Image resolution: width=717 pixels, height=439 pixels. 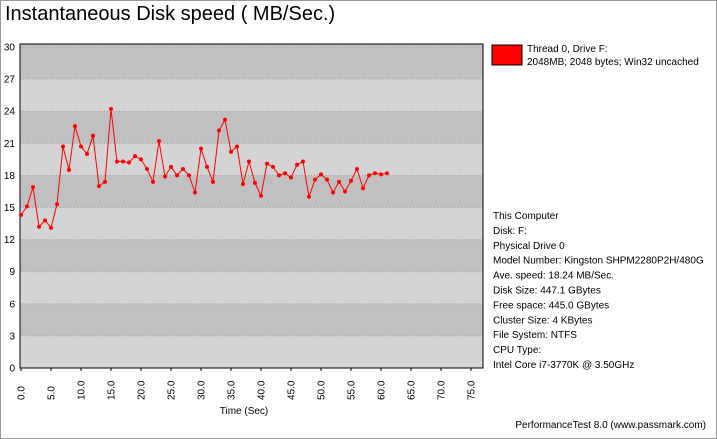 I want to click on x-tick-label: 55.0, so click(x=352, y=390).